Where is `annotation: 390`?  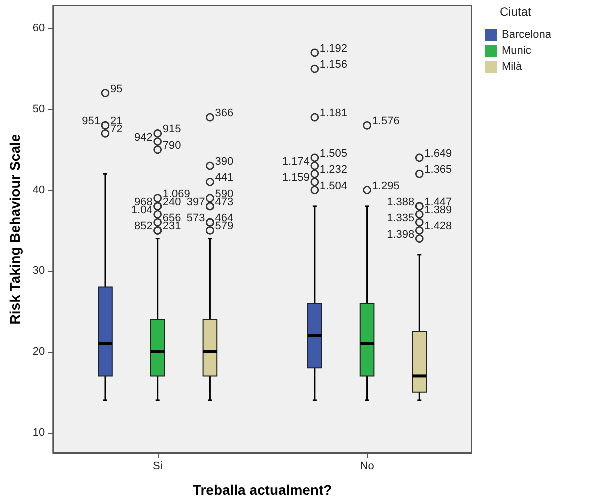
annotation: 390 is located at coordinates (224, 162).